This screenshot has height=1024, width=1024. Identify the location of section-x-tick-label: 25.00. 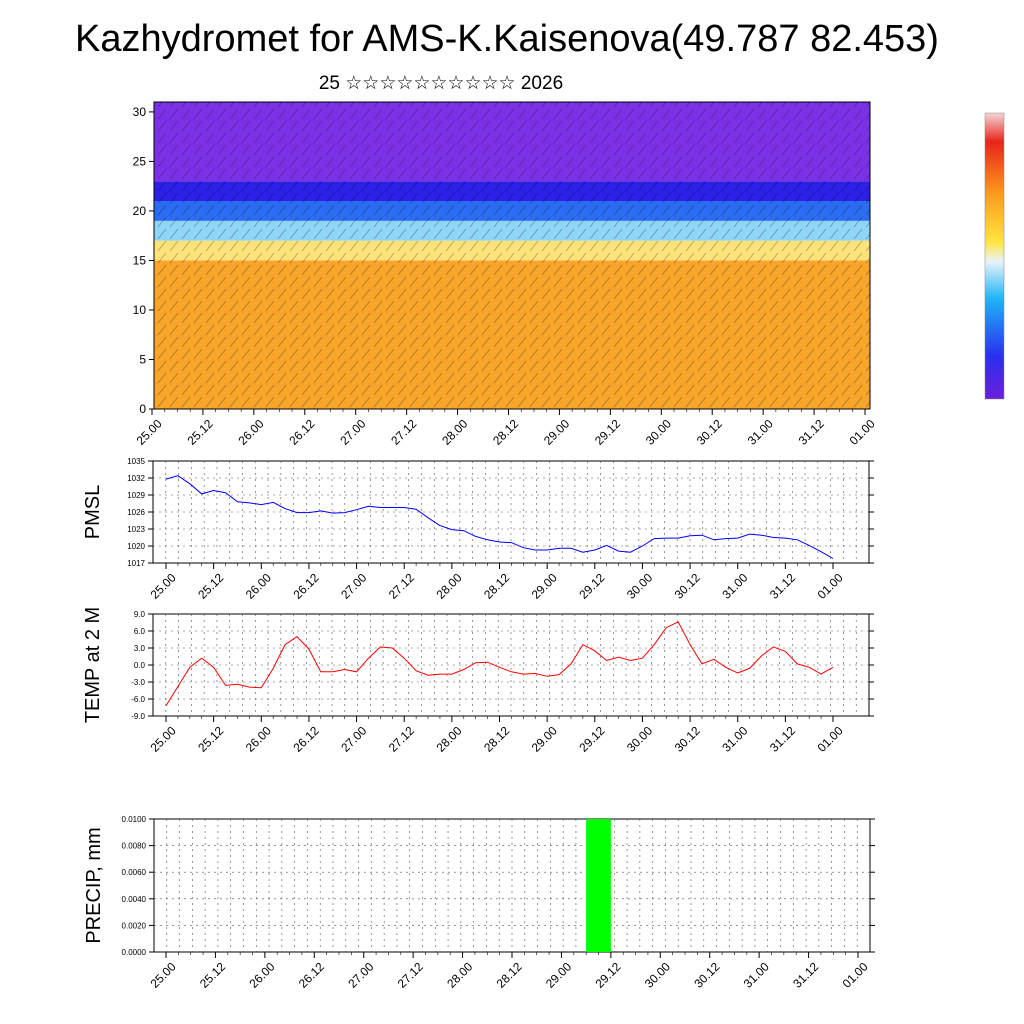
(149, 431).